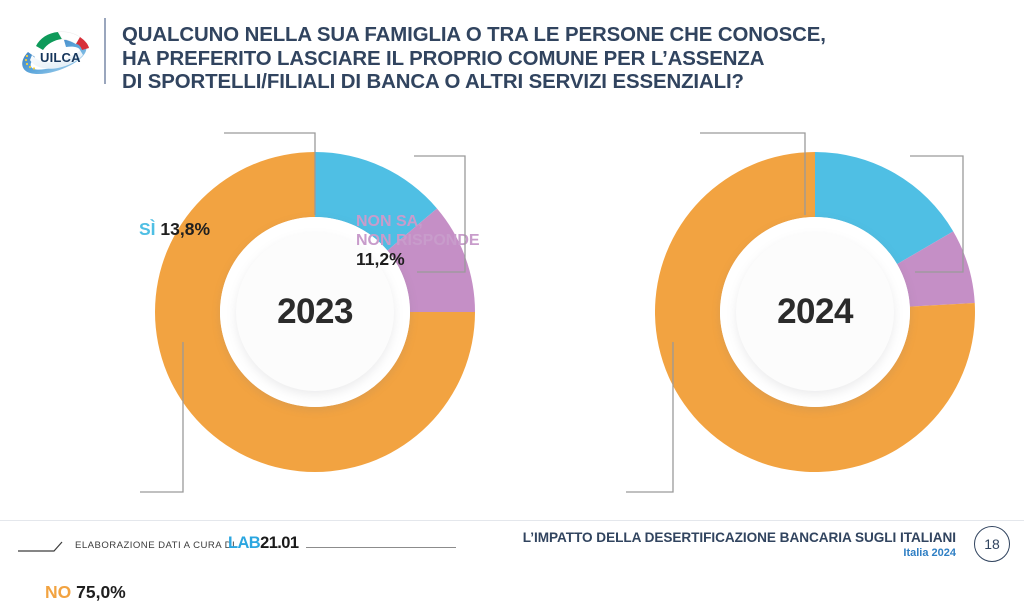 This screenshot has width=1024, height=603. I want to click on footer-divider, so click(512, 520).